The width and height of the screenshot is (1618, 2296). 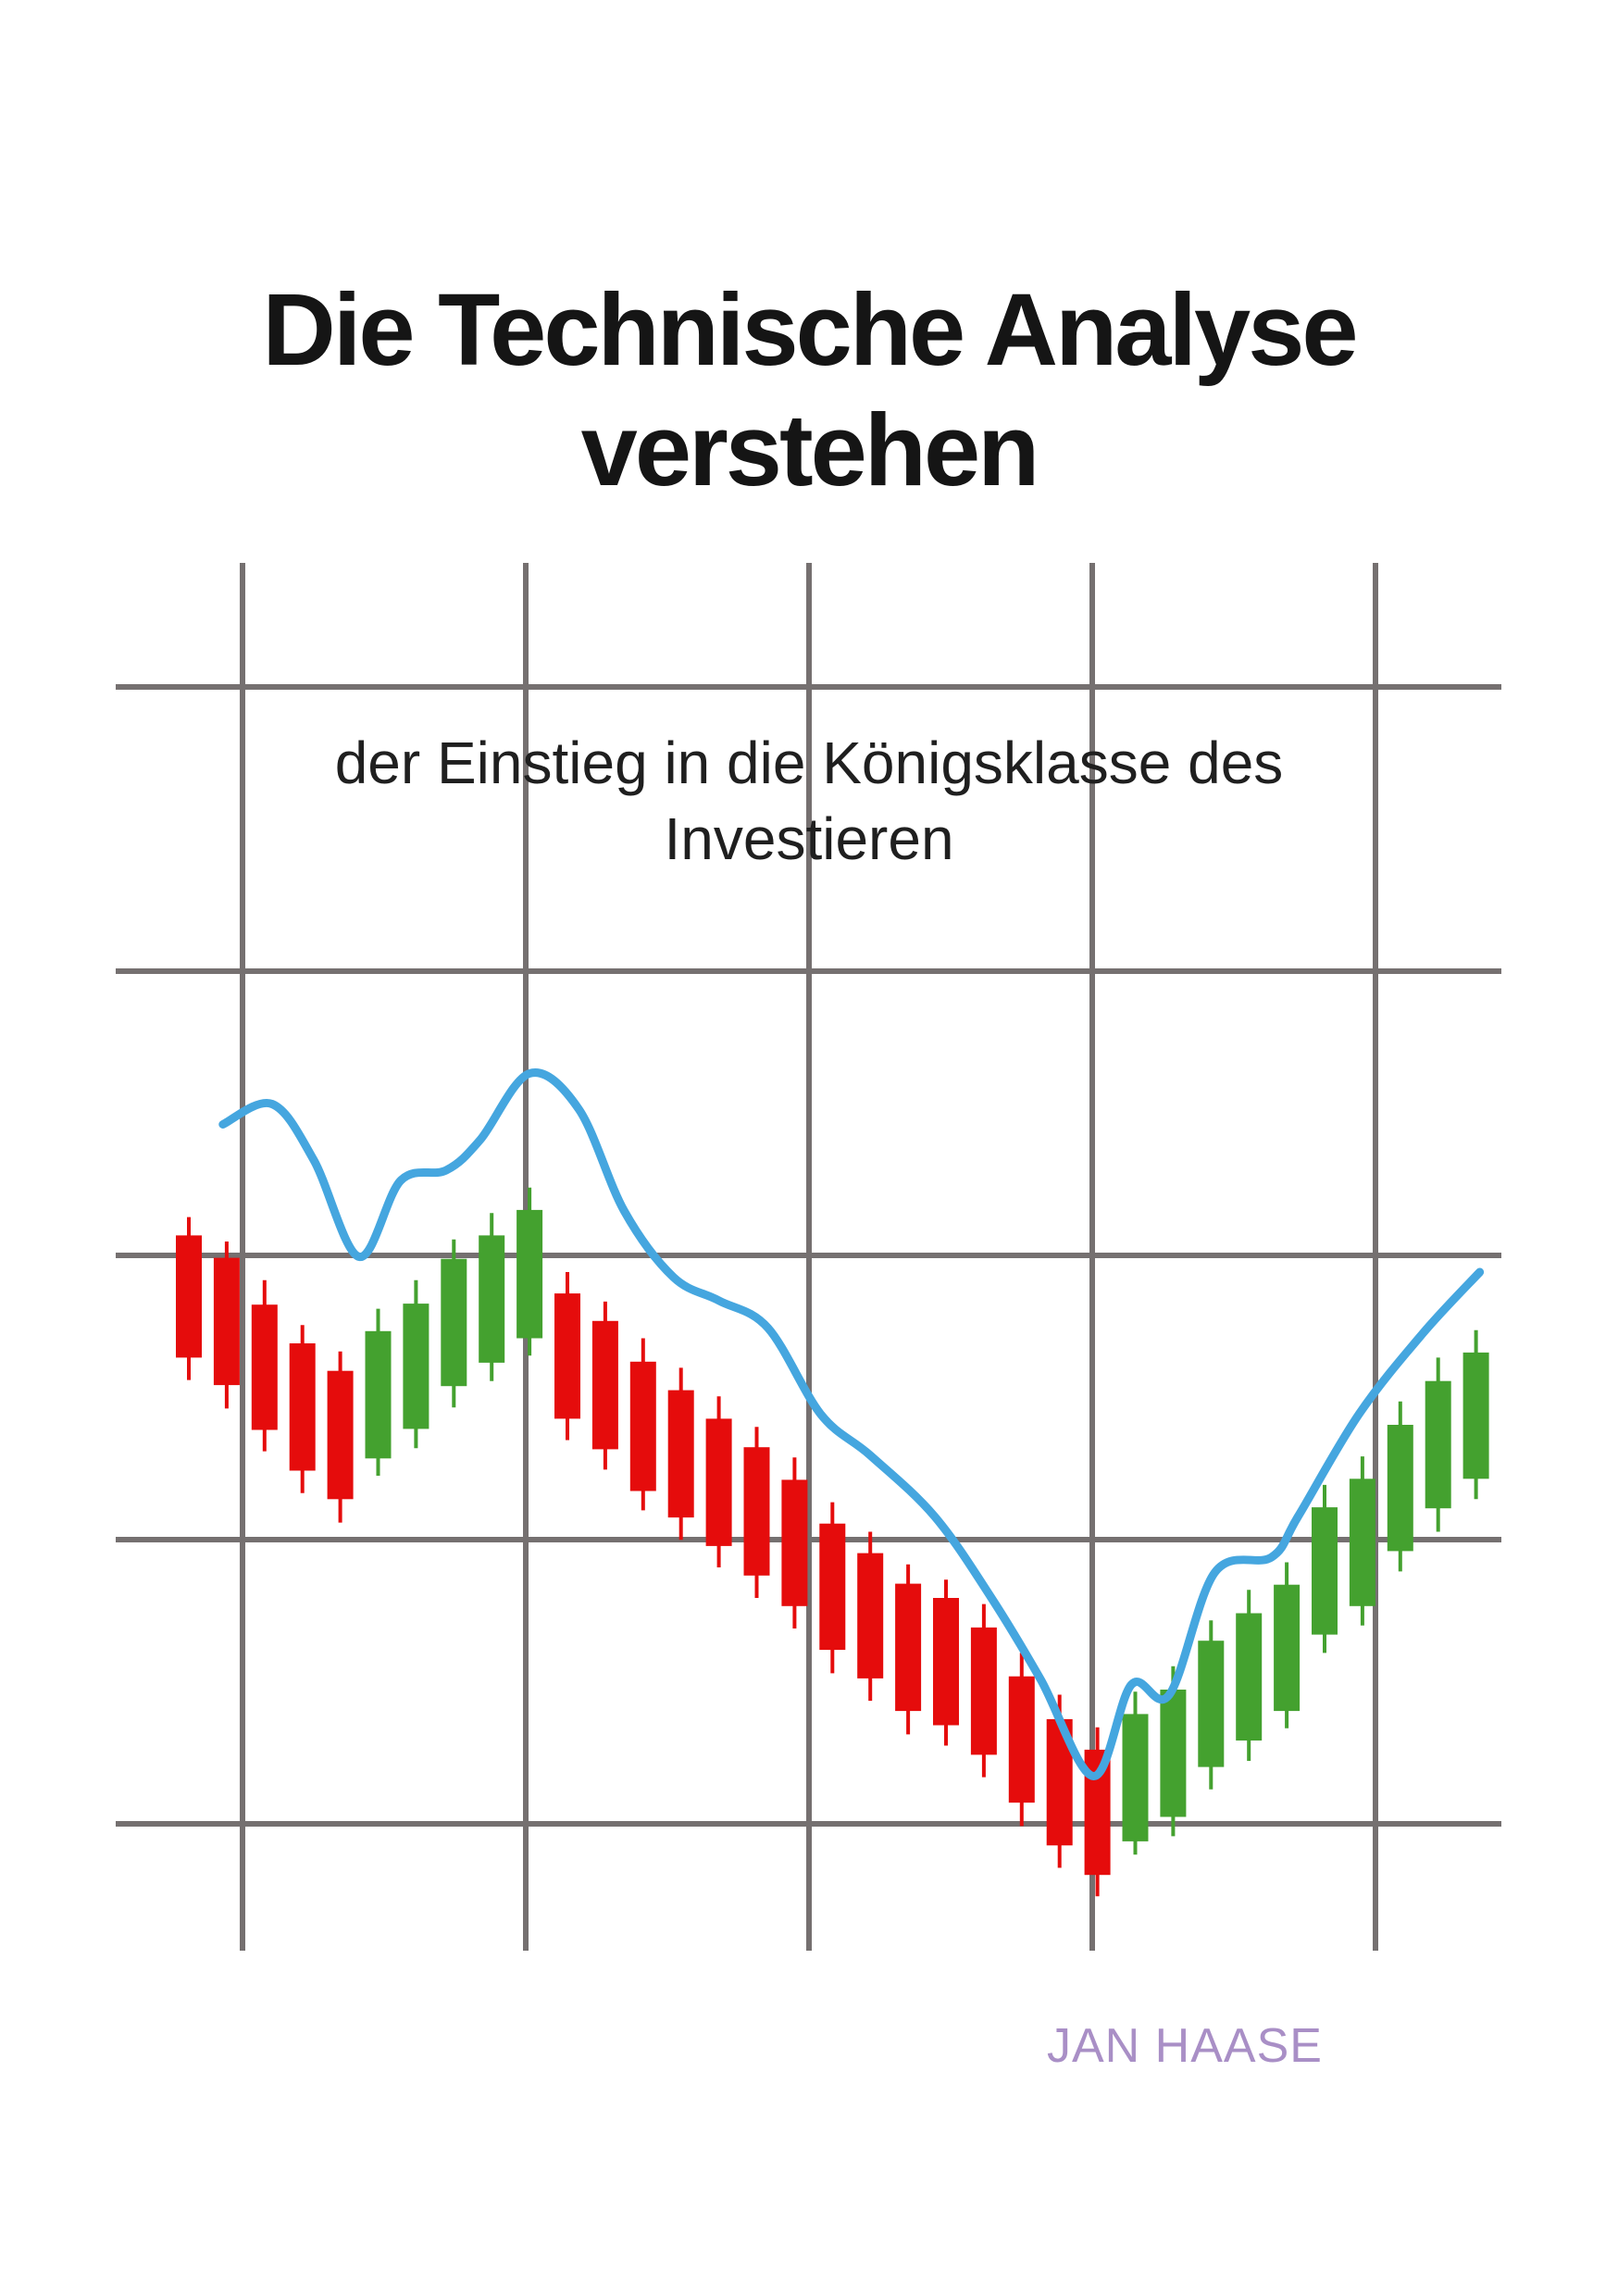 I want to click on book-subtitle-line-1: der Einstieg in die Königsklasse des, so click(x=809, y=763).